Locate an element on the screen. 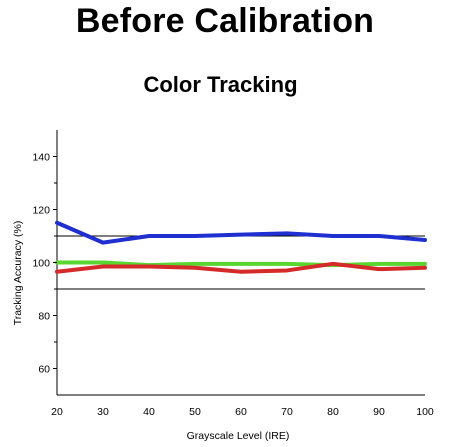 The height and width of the screenshot is (447, 450). y-tick-label: 100 is located at coordinates (41, 264).